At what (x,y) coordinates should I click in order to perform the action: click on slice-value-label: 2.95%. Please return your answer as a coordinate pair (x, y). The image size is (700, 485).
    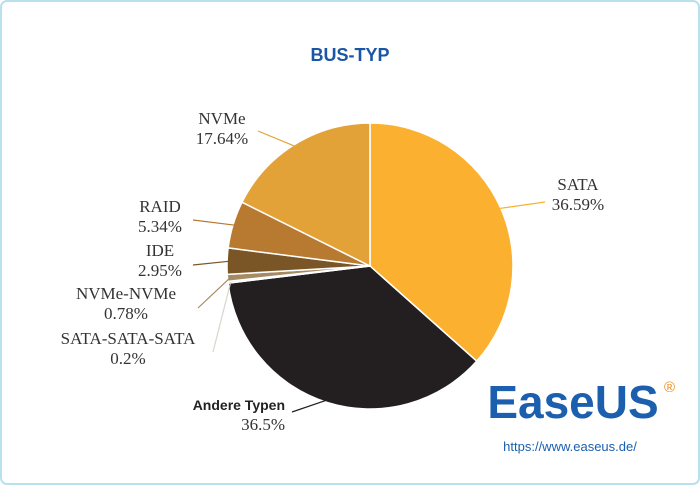
    Looking at the image, I should click on (160, 270).